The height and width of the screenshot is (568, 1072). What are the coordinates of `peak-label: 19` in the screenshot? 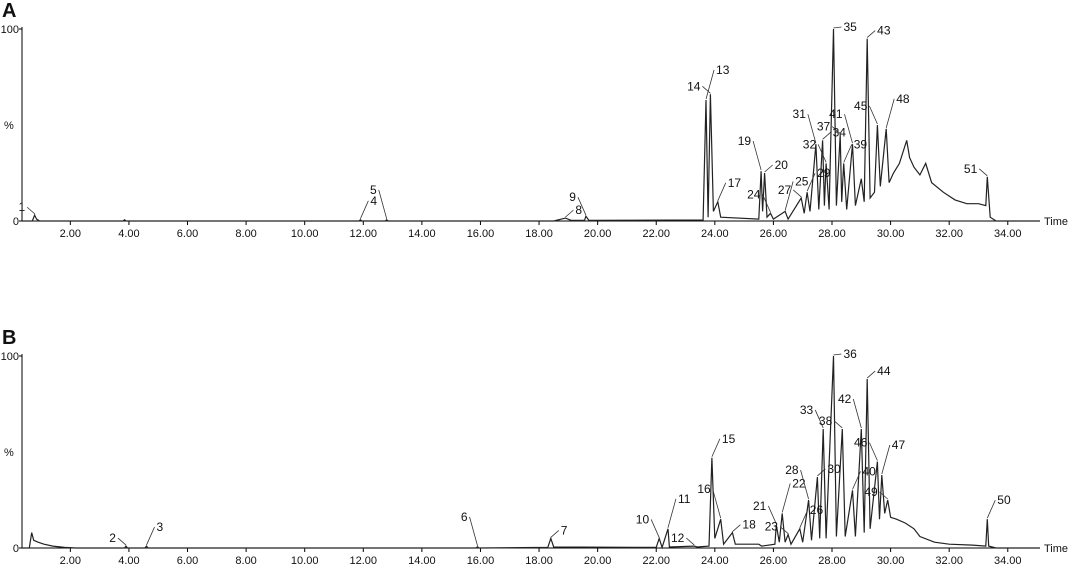 It's located at (745, 141).